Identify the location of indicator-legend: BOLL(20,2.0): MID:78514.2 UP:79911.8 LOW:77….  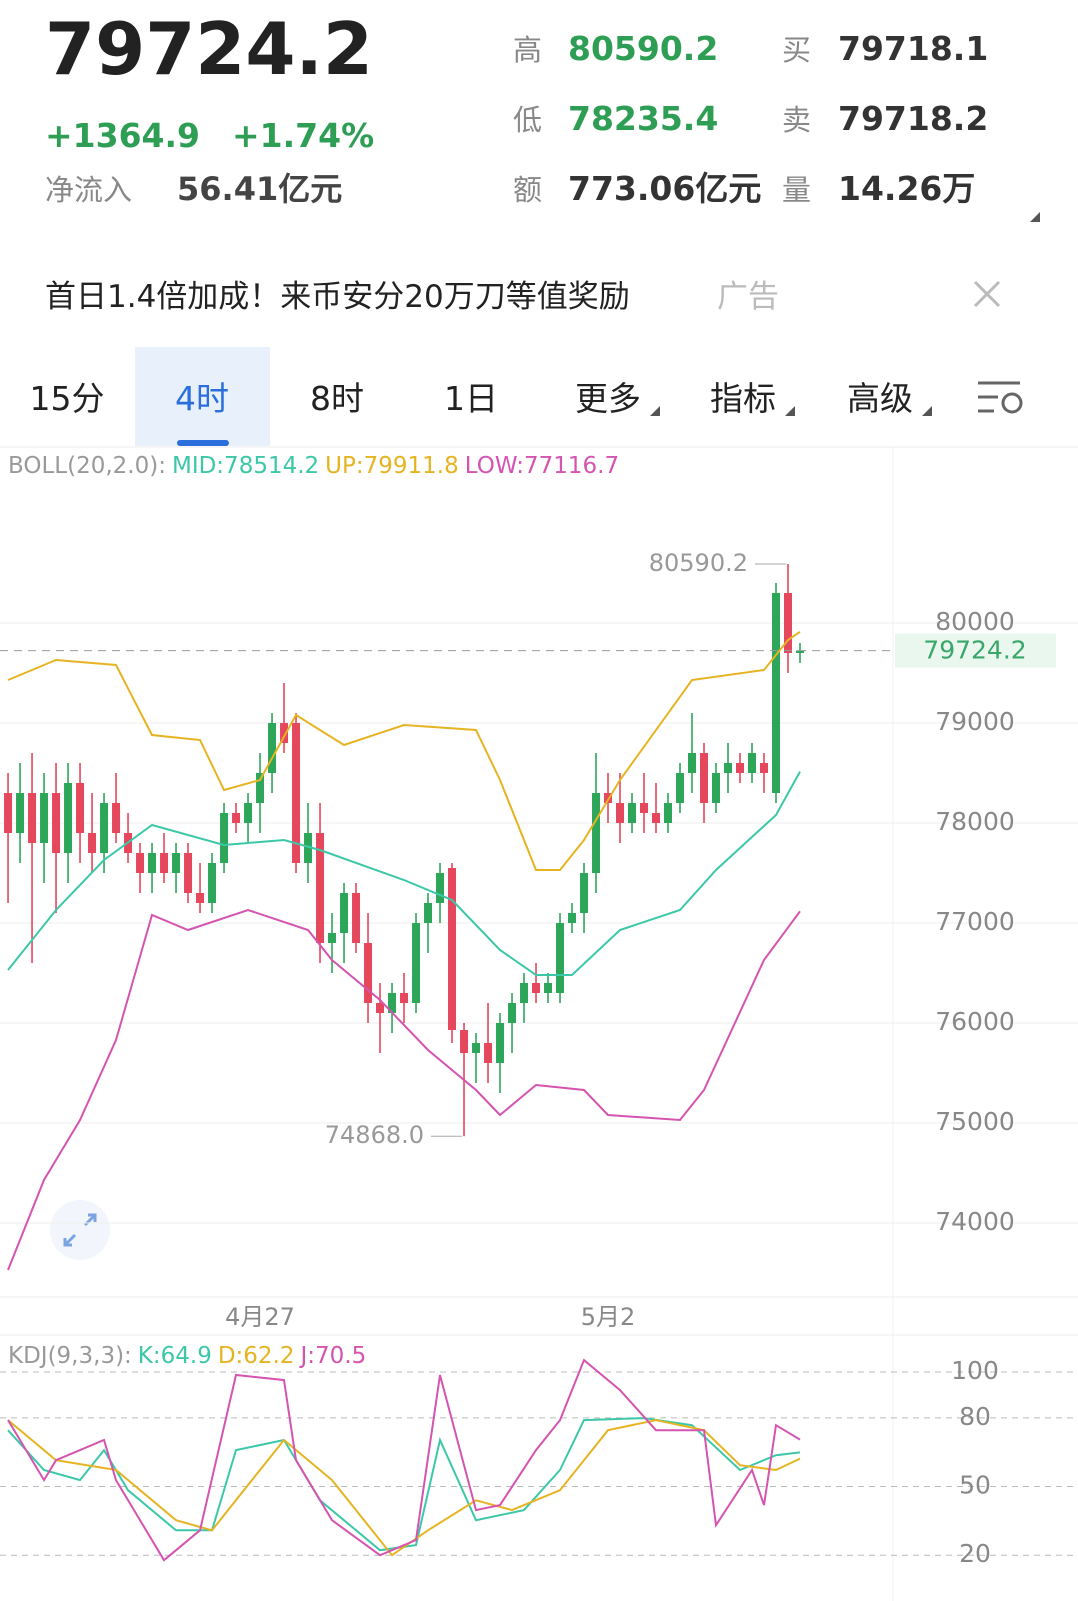
(313, 466).